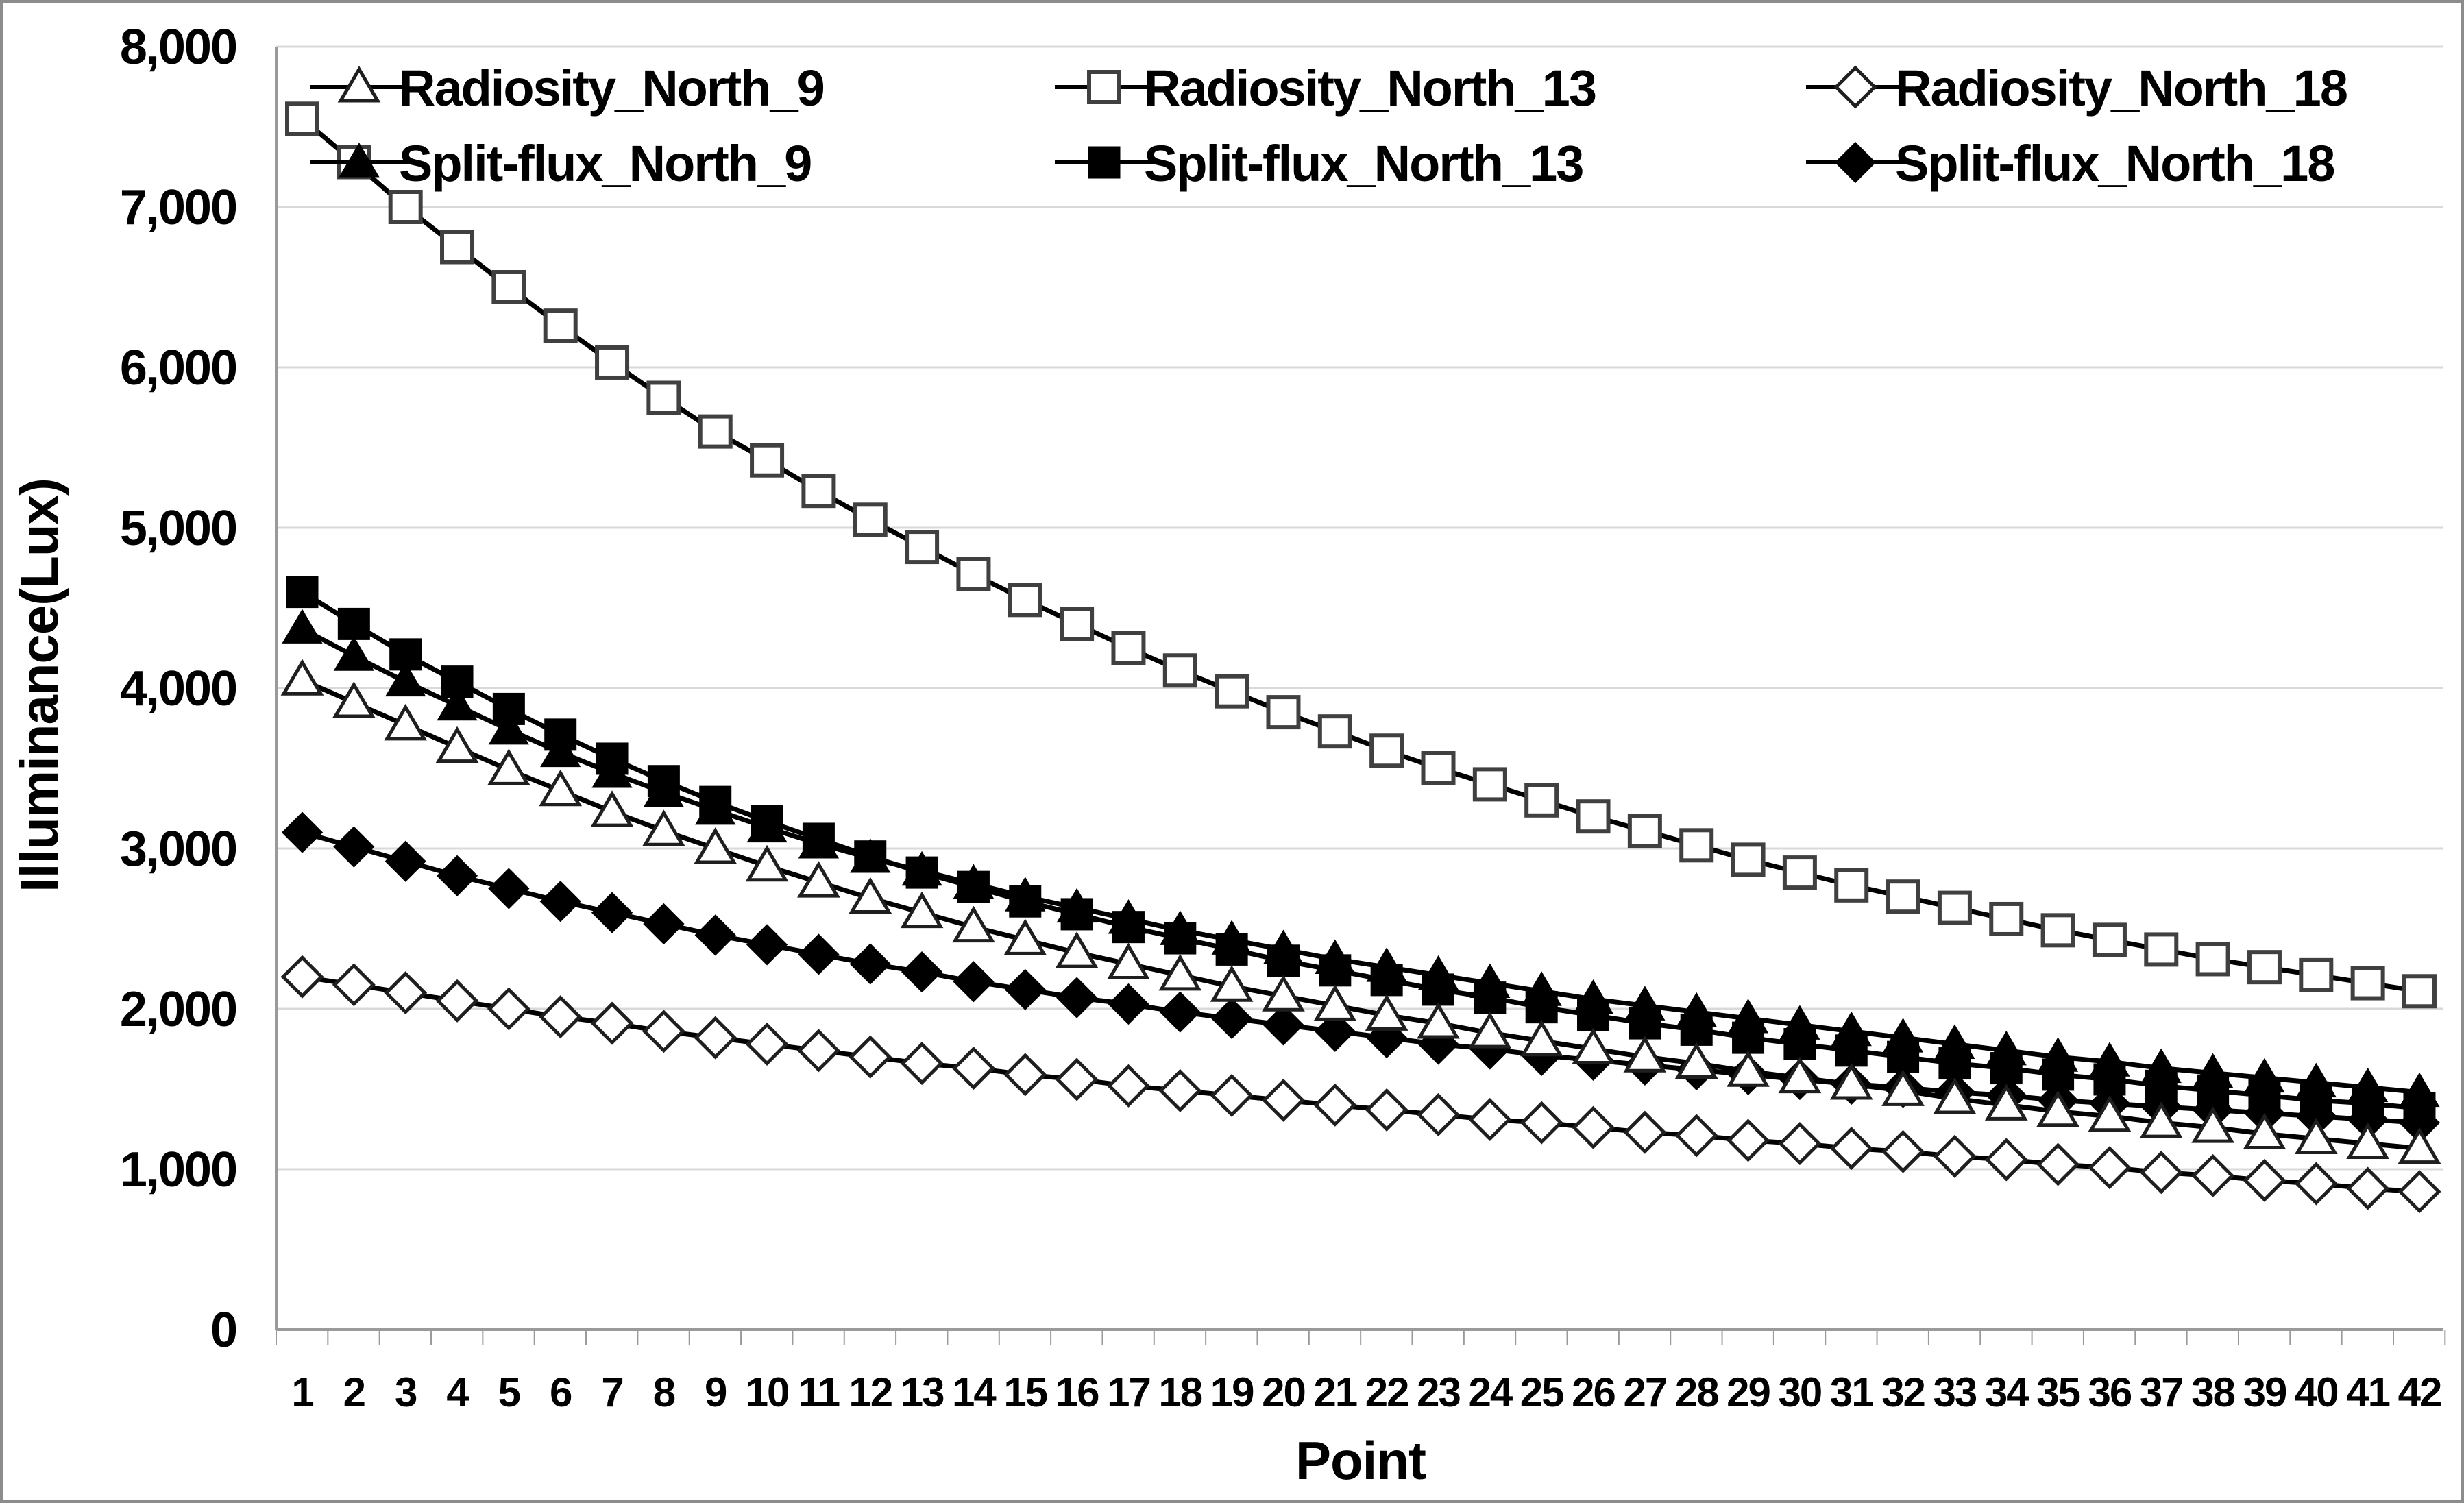 This screenshot has width=2464, height=1503. I want to click on x-tick-label: 19, so click(1232, 1392).